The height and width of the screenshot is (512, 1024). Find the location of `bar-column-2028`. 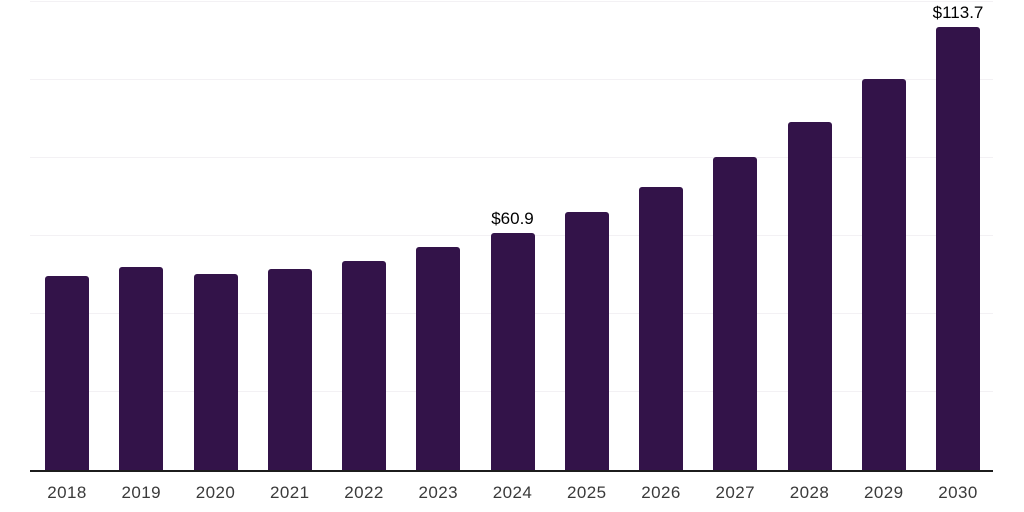

bar-column-2028 is located at coordinates (809, 236).